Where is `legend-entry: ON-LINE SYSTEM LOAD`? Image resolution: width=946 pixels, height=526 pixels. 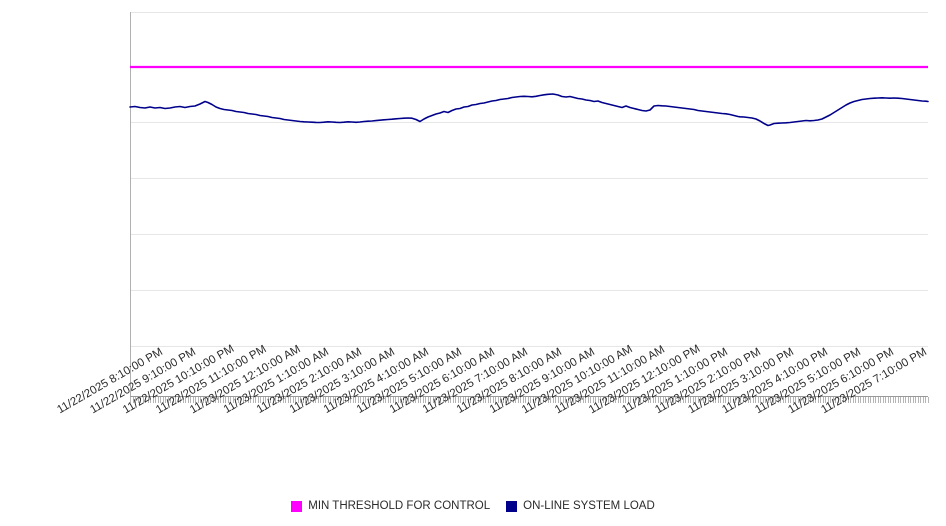
legend-entry: ON-LINE SYSTEM LOAD is located at coordinates (580, 506).